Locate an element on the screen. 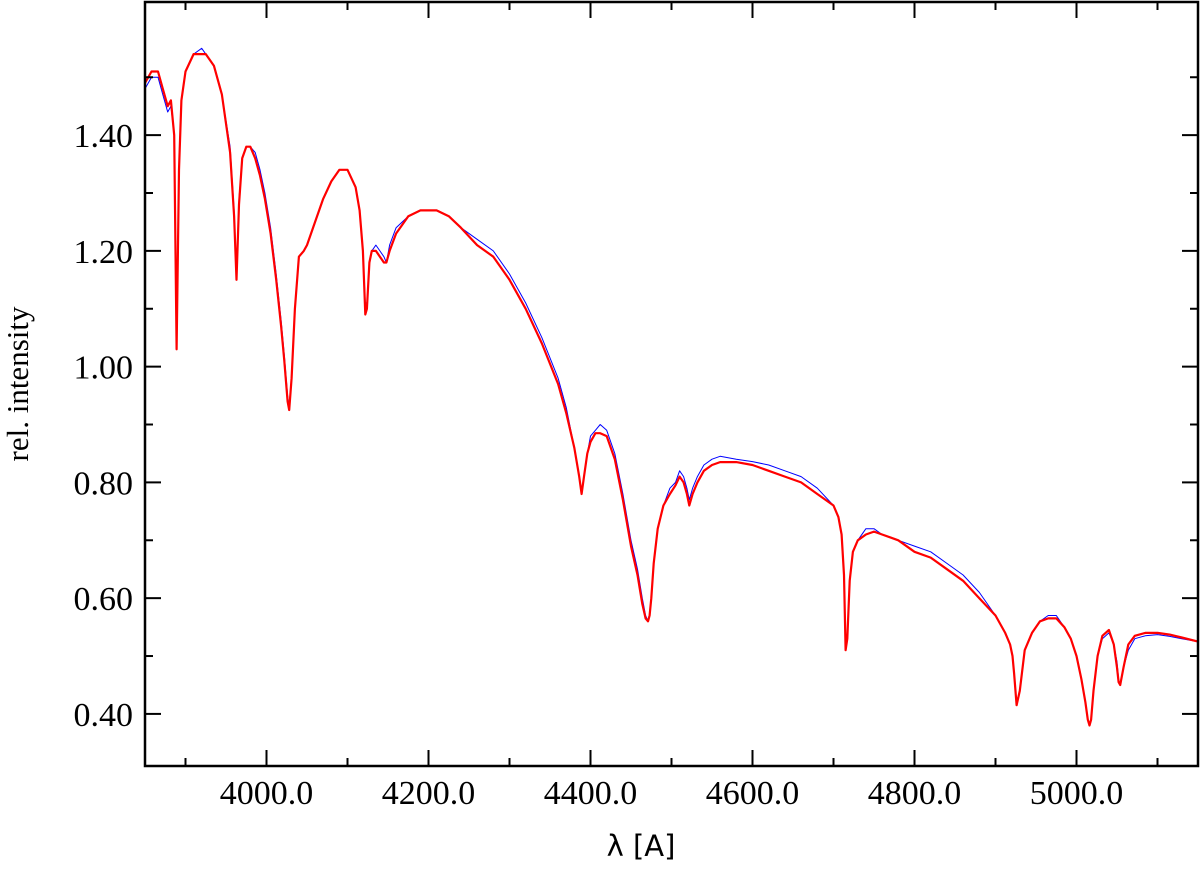 The width and height of the screenshot is (1200, 874). x-axis-label: λ [A] is located at coordinates (641, 846).